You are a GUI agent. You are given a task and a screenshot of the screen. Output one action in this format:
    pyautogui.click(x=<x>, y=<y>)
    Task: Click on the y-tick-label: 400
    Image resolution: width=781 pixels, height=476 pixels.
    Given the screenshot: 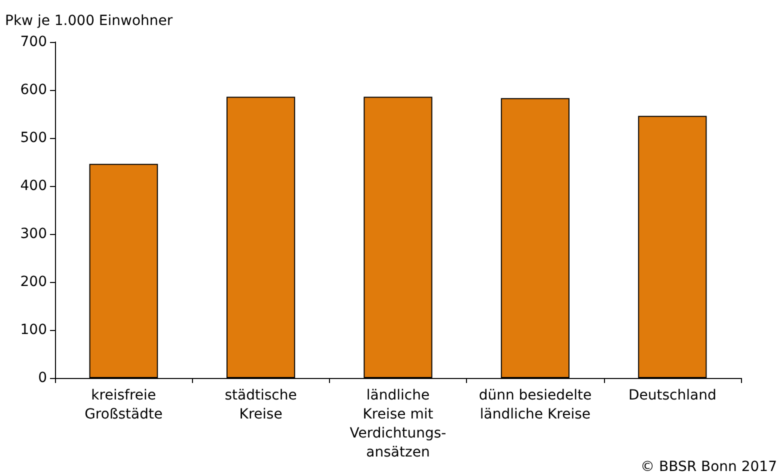 What is the action you would take?
    pyautogui.click(x=33, y=186)
    